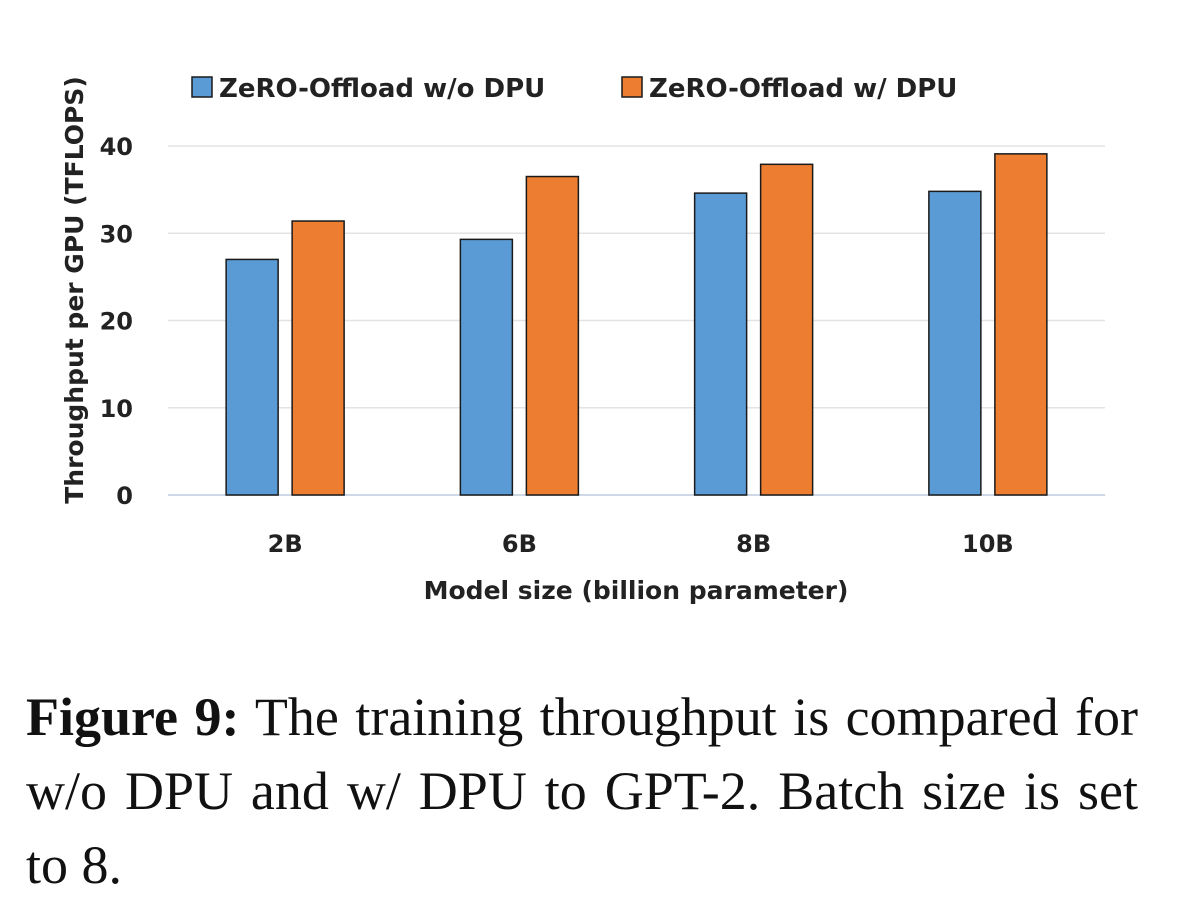 This screenshot has height=921, width=1200. I want to click on y-tick-label: 20, so click(116, 322).